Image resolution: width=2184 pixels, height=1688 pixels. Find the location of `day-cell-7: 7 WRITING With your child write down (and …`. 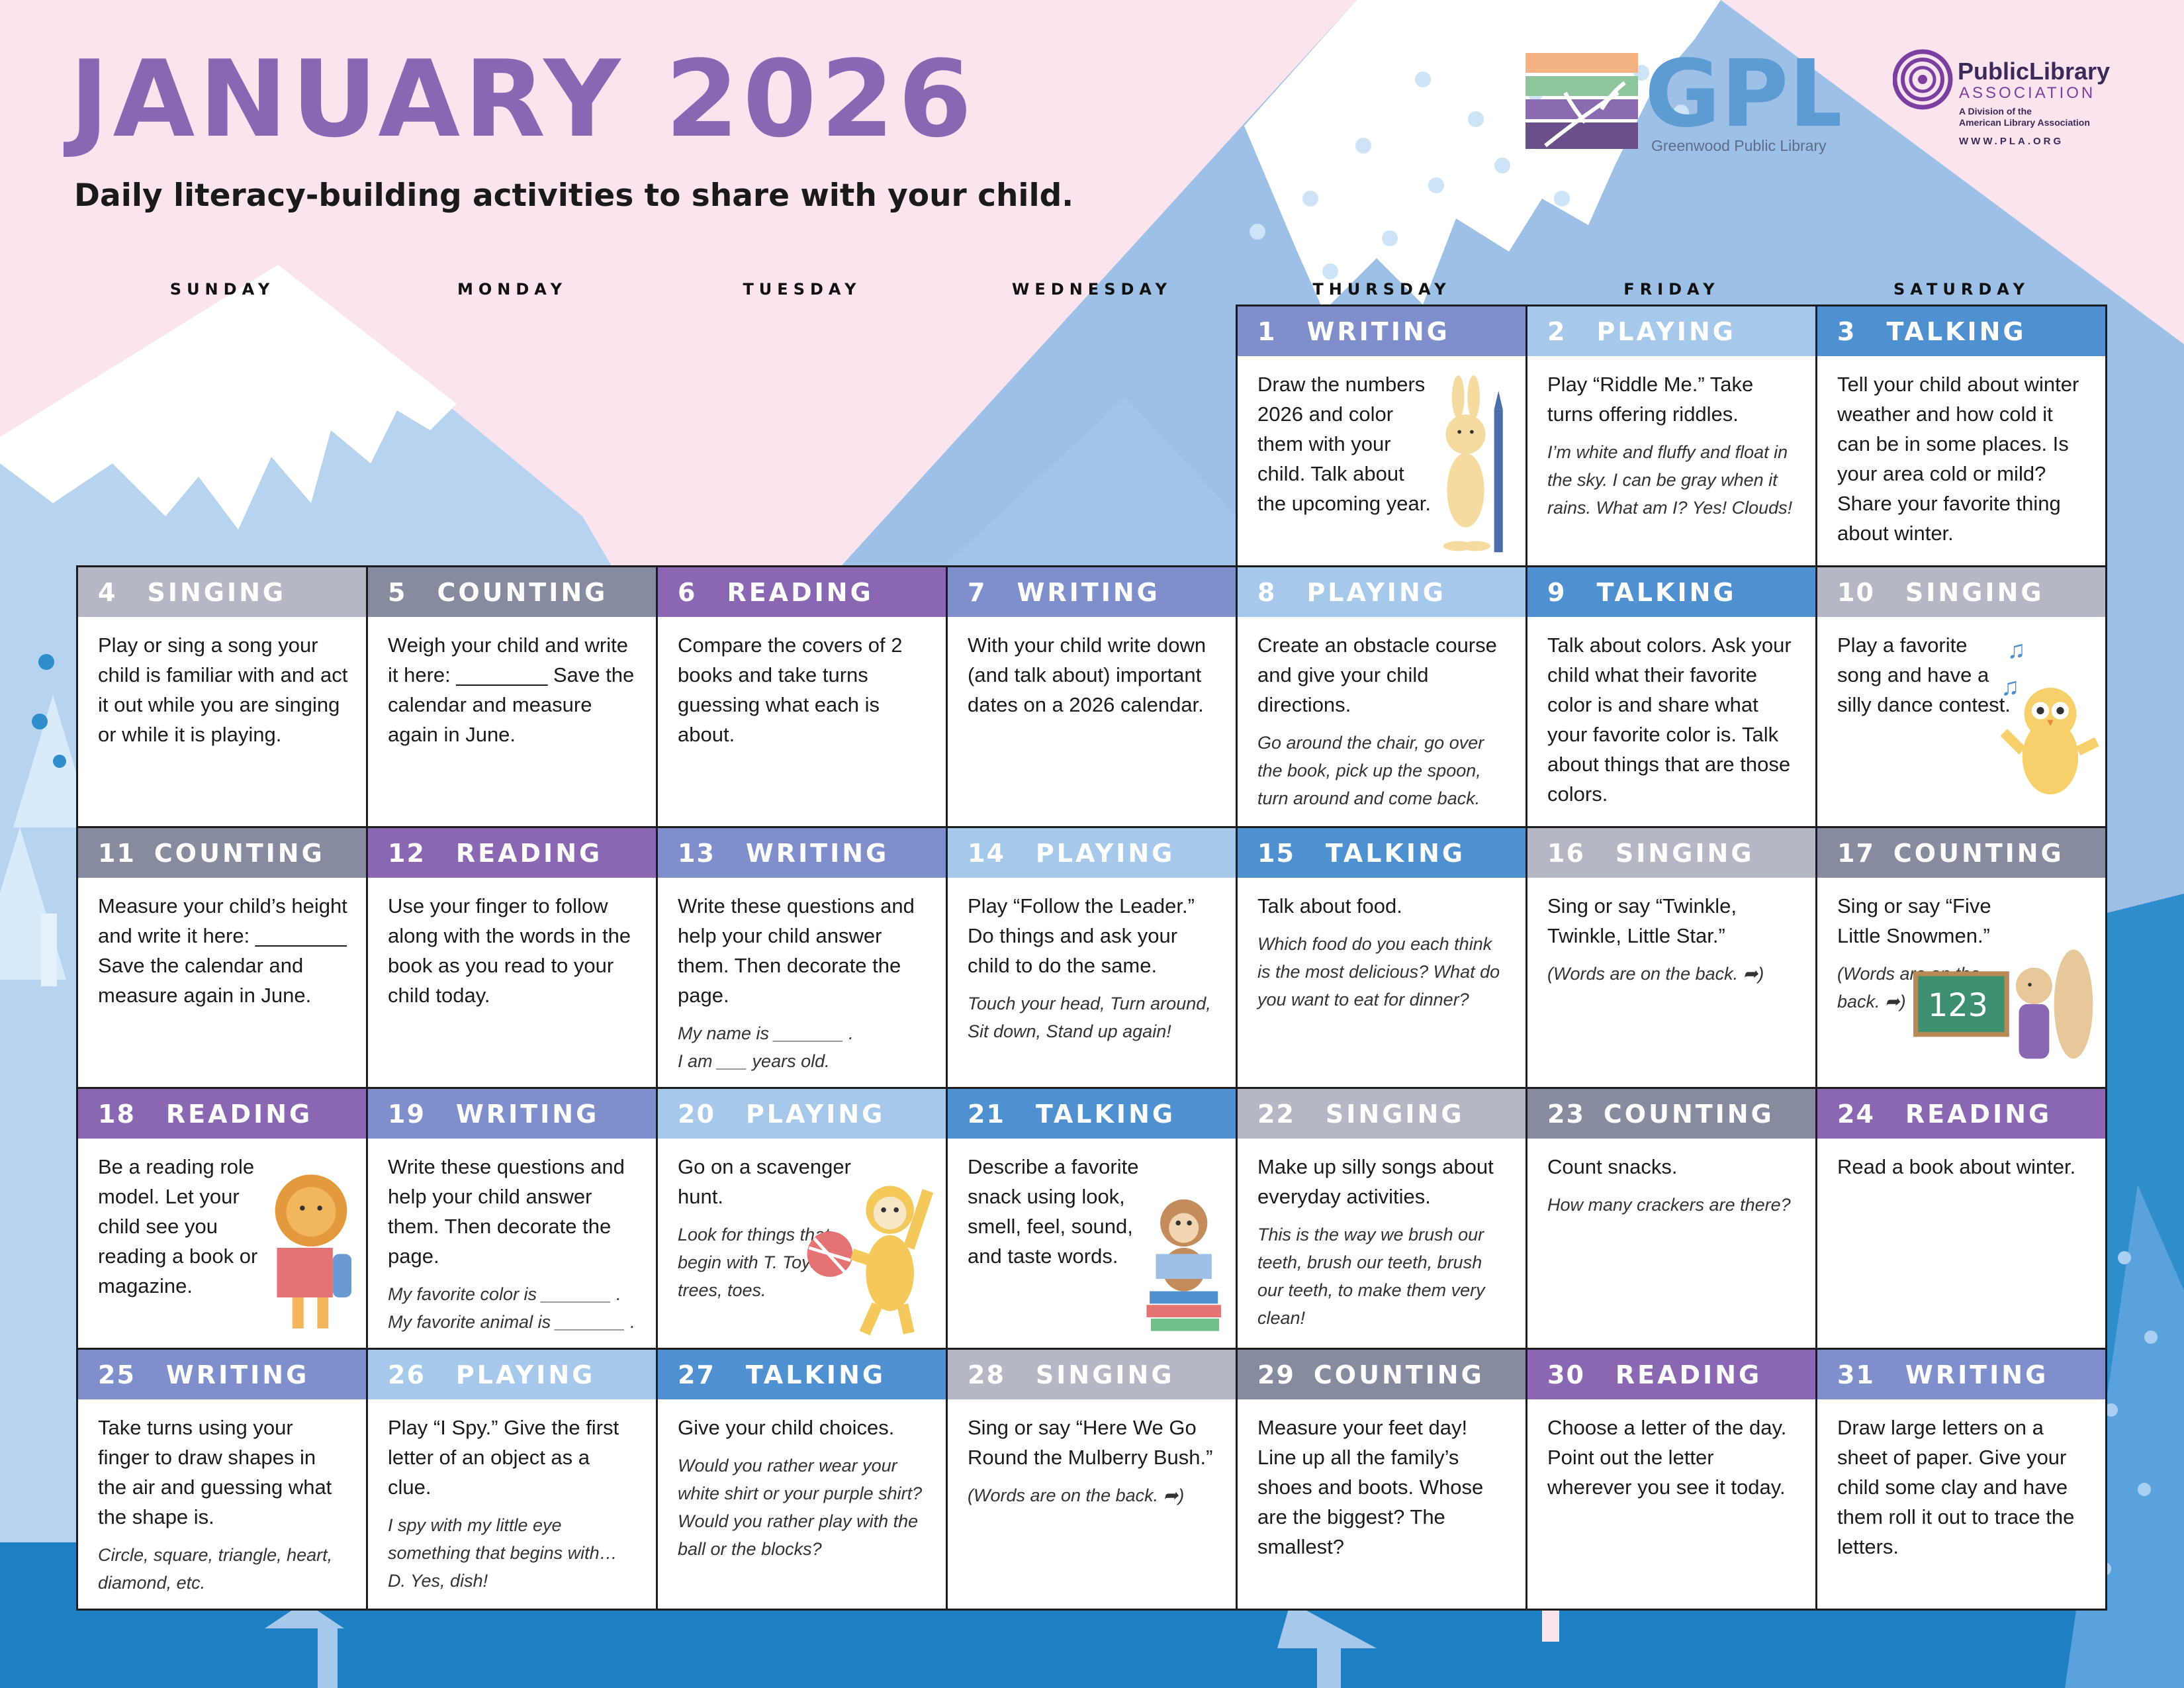

day-cell-7: 7 WRITING With your child write down (and … is located at coordinates (1092, 696).